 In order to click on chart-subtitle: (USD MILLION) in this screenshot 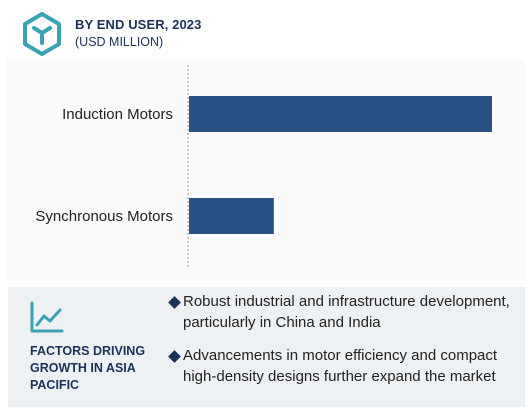, I will do `click(119, 42)`.